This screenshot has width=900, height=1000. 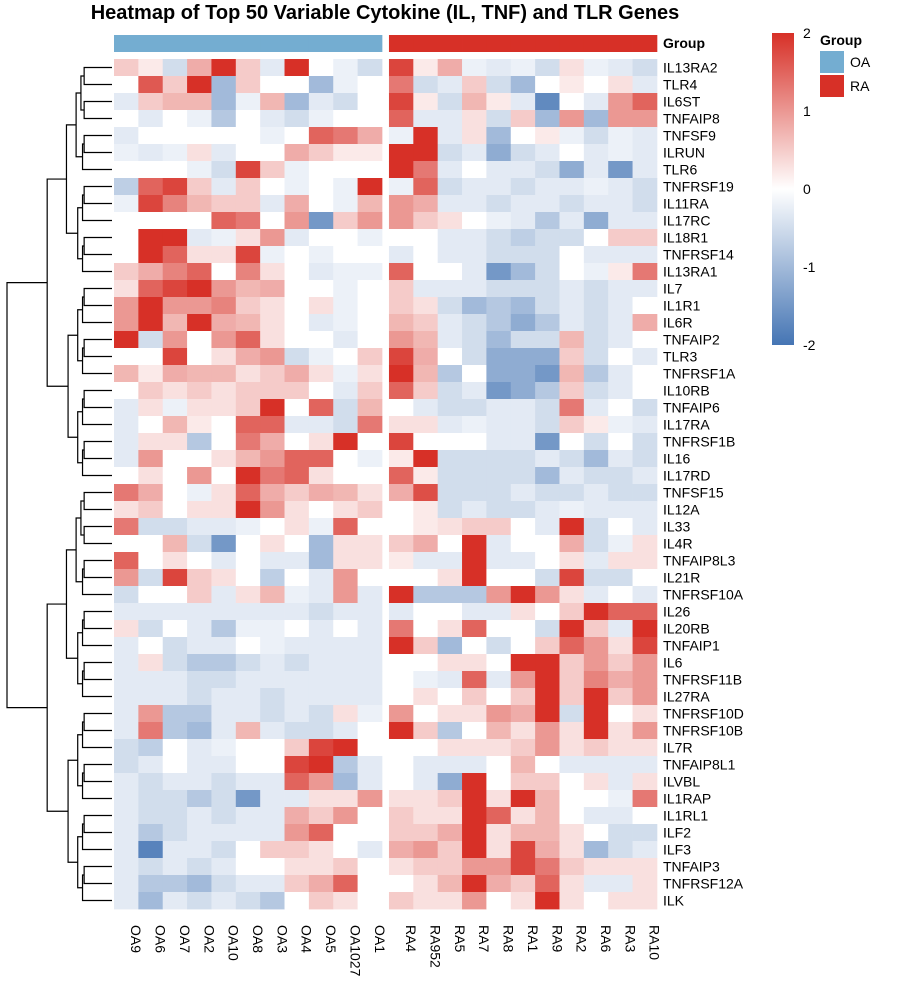 I want to click on row-label: IL17RC, so click(x=686, y=221).